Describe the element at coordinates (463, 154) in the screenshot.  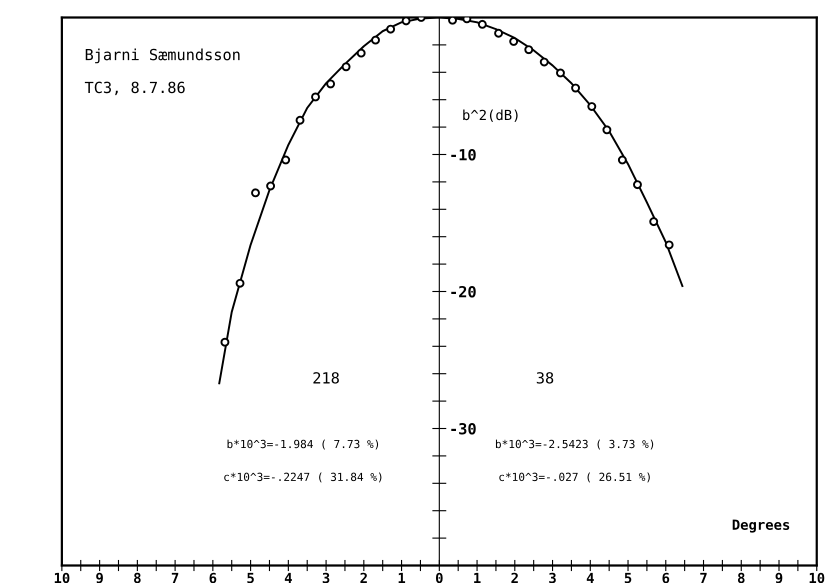
I see `y-tick-label: -10` at that location.